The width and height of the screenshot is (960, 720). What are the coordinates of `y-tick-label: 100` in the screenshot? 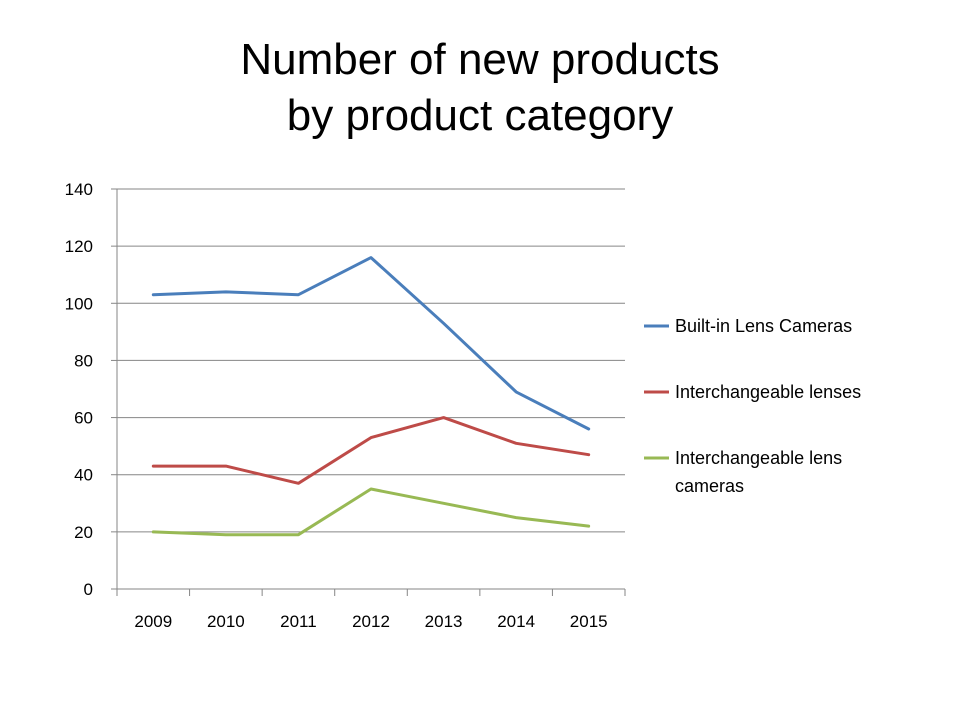 It's located at (79, 303).